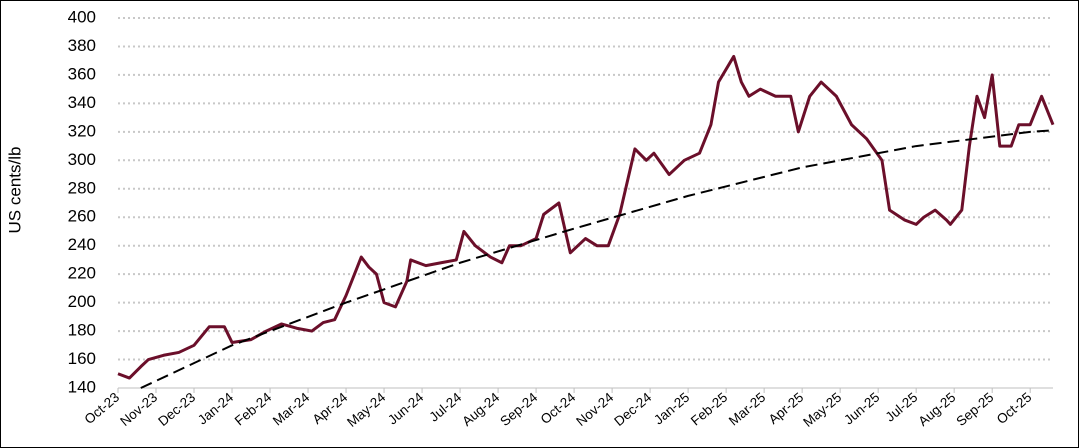 The image size is (1079, 448). What do you see at coordinates (445, 406) in the screenshot?
I see `x-tick-label: Jul-24` at bounding box center [445, 406].